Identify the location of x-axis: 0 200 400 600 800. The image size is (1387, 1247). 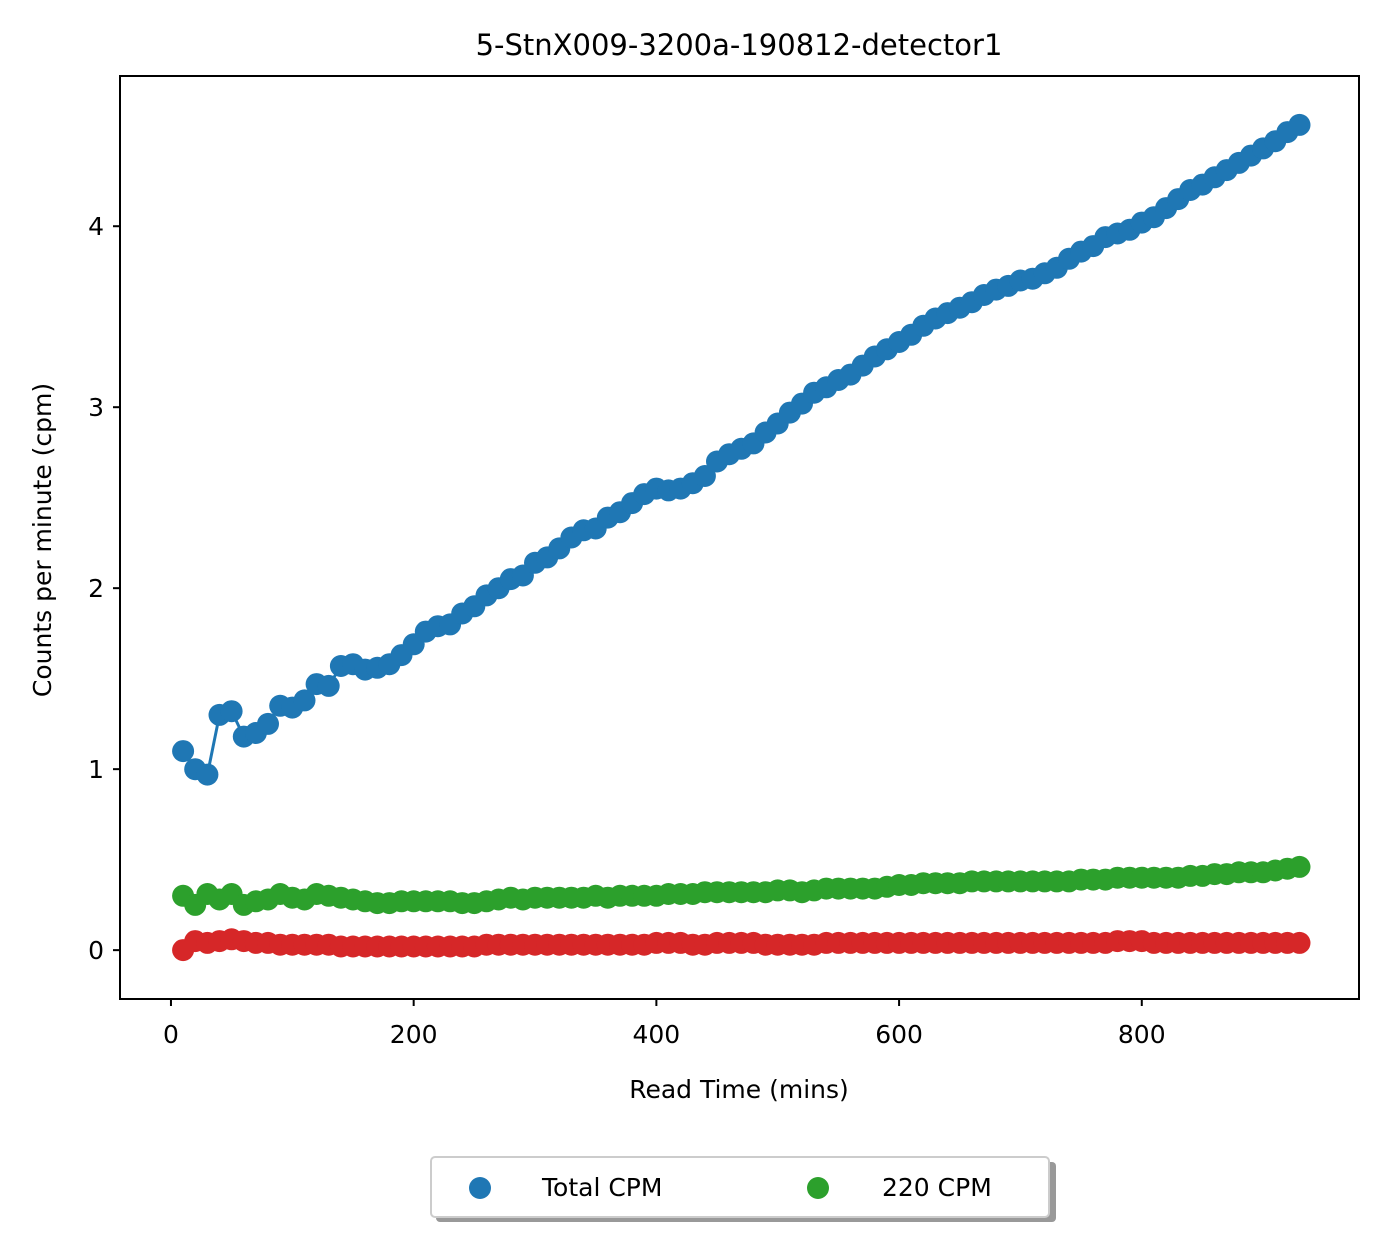
(664, 1024).